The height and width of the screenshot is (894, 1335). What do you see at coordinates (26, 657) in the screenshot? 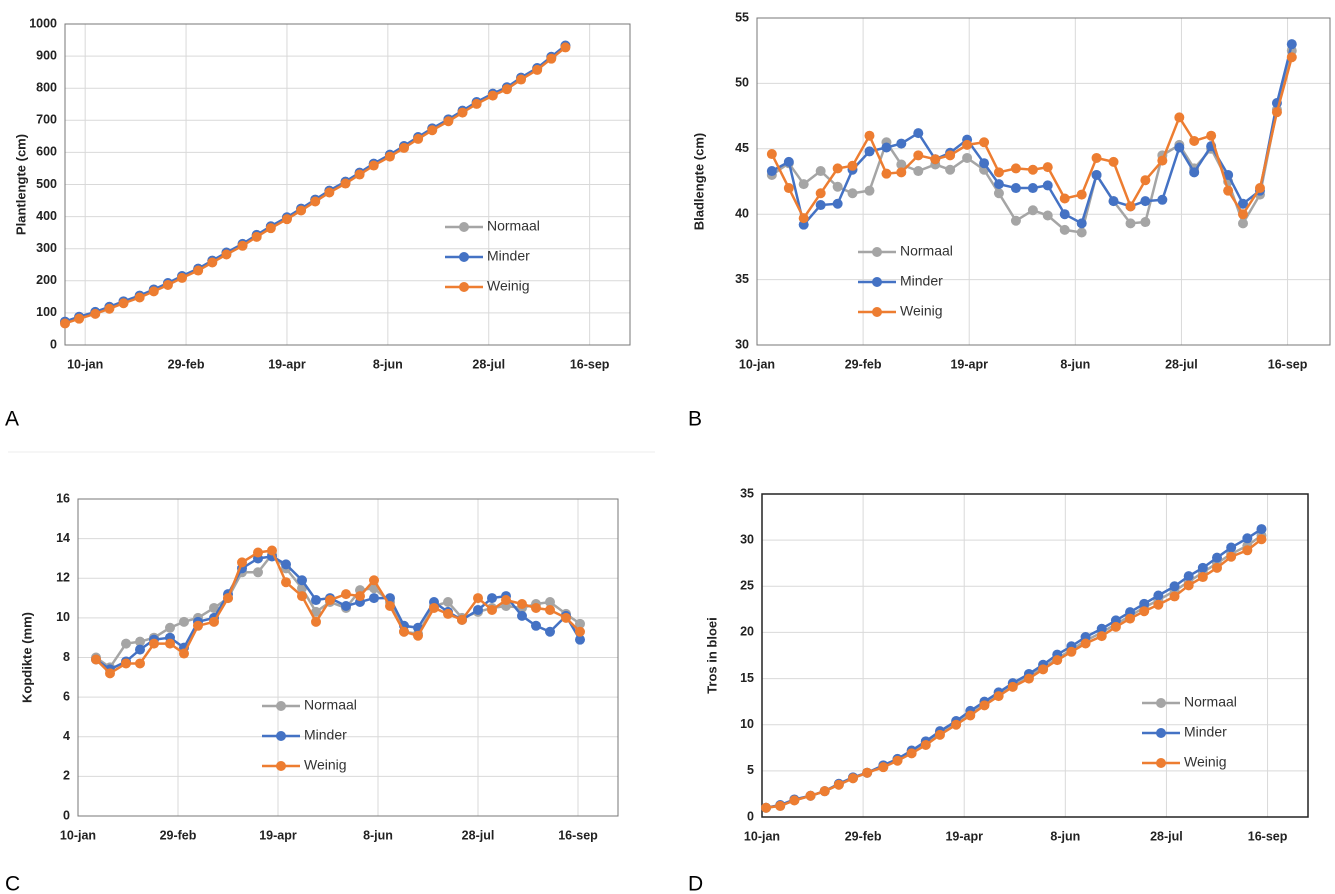
I see `y-axis-title: Kopdikte (mm)` at bounding box center [26, 657].